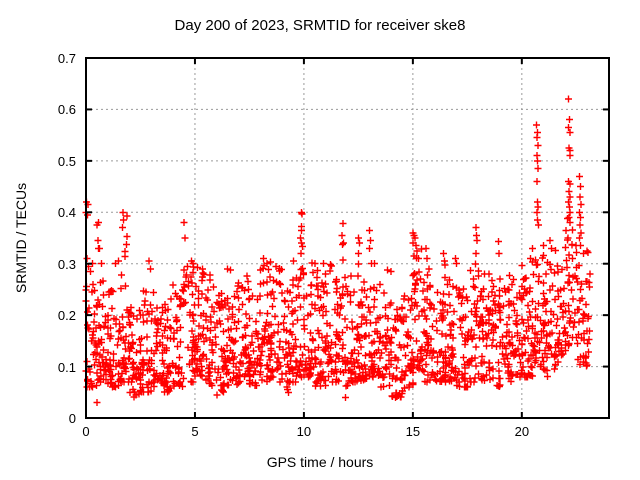  What do you see at coordinates (522, 431) in the screenshot?
I see `x-tick-label: 20` at bounding box center [522, 431].